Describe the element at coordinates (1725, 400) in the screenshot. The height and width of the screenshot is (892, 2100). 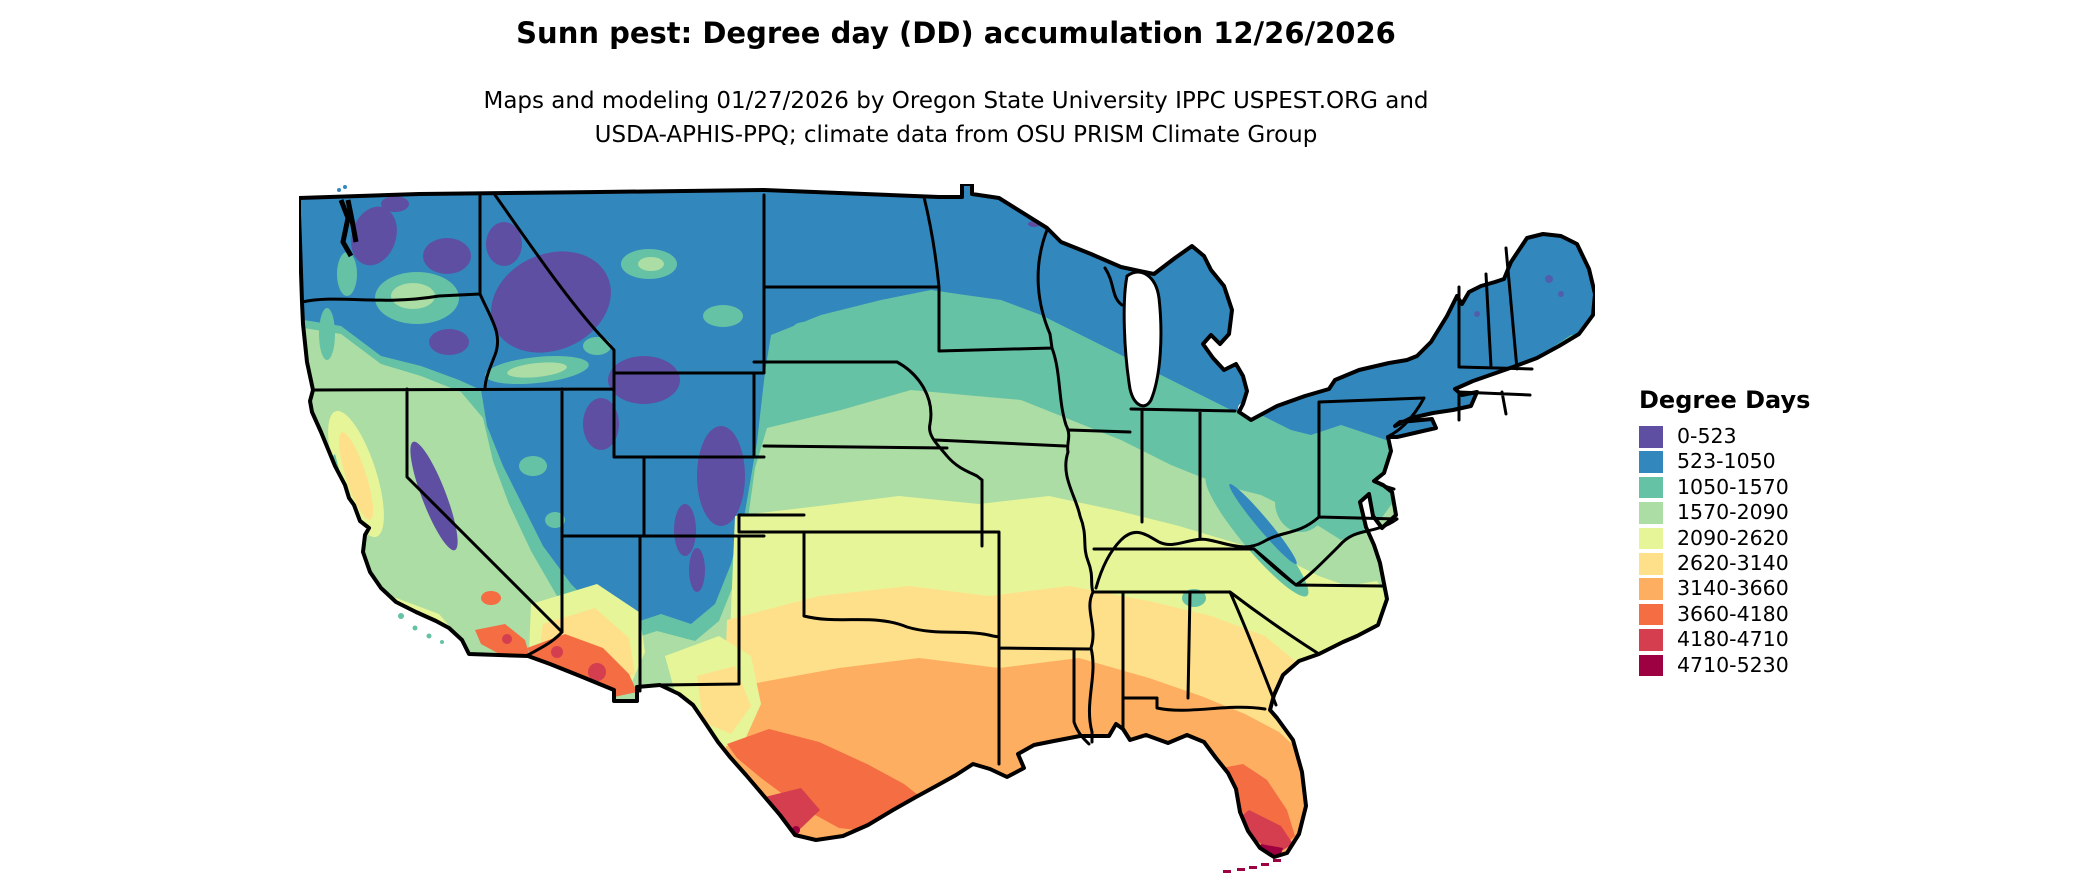
I see `legend-title: Degree Days` at that location.